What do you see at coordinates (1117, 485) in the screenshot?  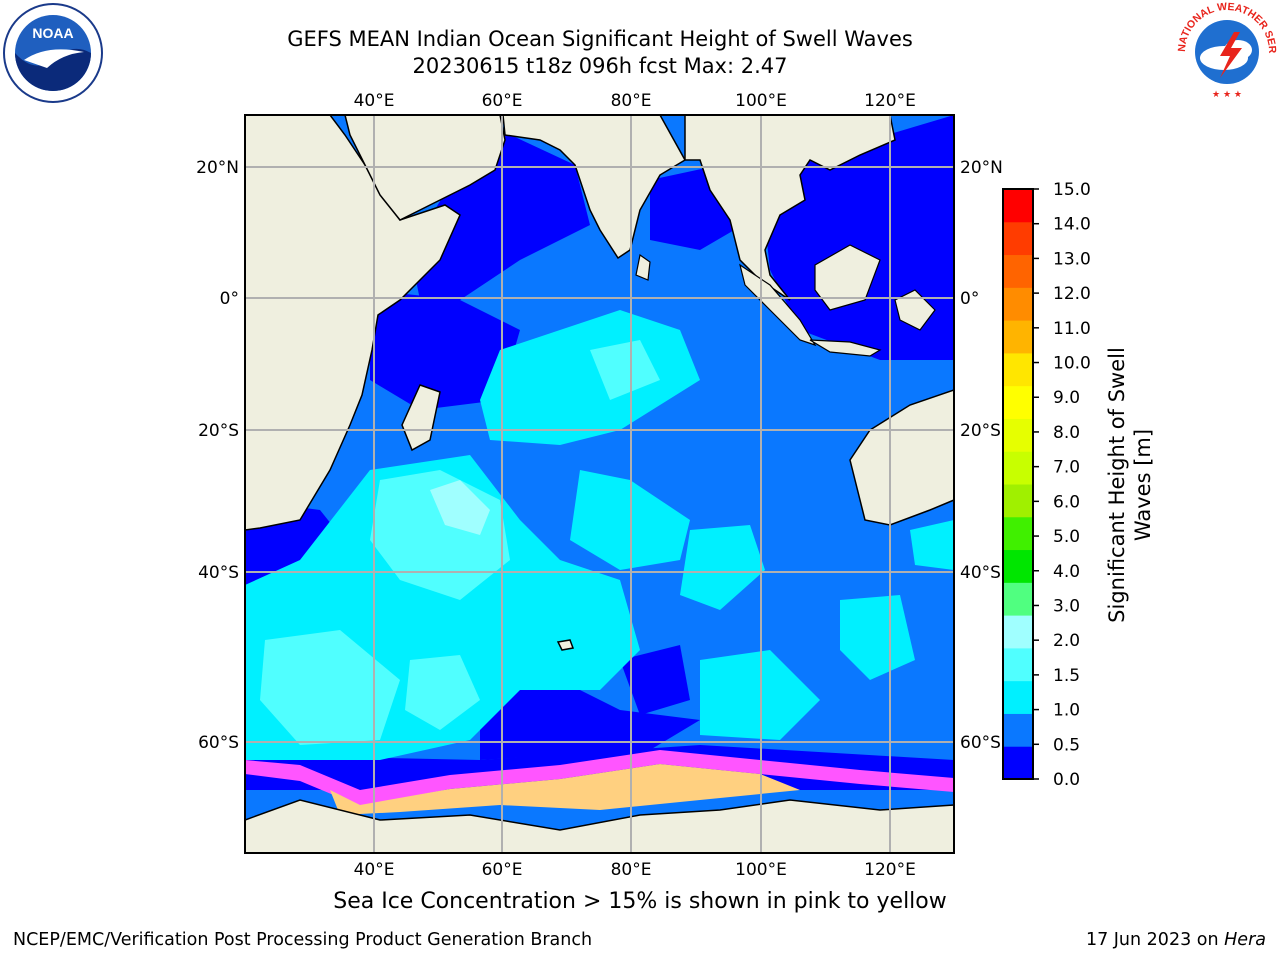 I see `colorbar-label: Significant Height of Swell` at bounding box center [1117, 485].